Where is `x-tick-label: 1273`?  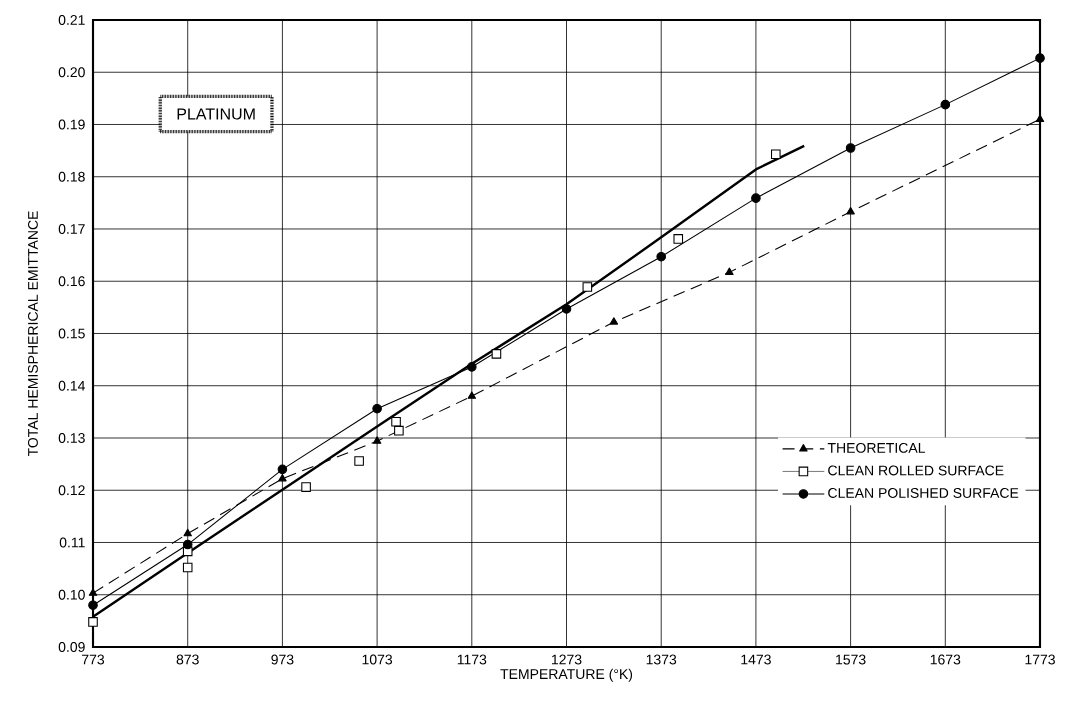
x-tick-label: 1273 is located at coordinates (567, 659).